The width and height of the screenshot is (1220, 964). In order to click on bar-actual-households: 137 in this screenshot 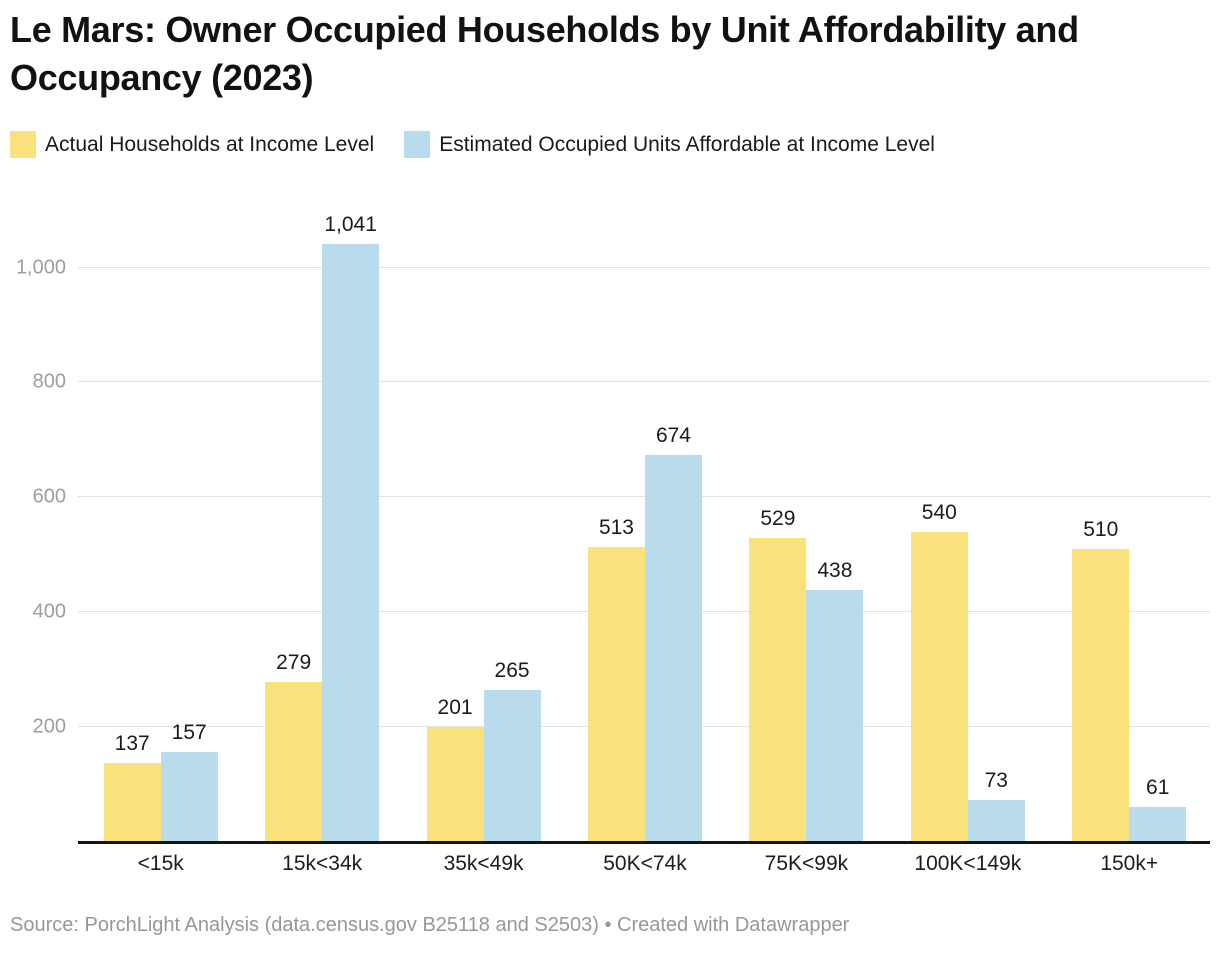, I will do `click(132, 787)`.